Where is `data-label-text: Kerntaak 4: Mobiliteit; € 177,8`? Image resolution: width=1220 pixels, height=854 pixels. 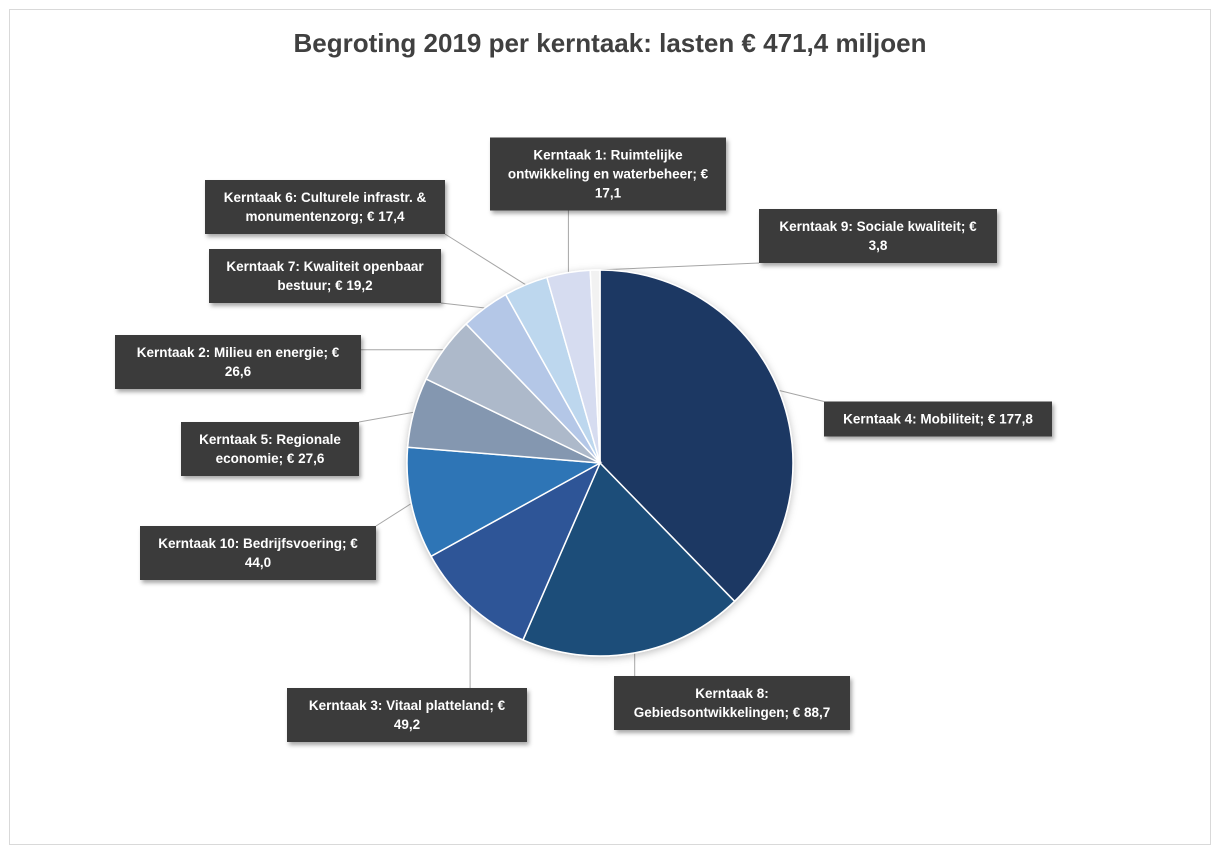
data-label-text: Kerntaak 4: Mobiliteit; € 177,8 is located at coordinates (938, 419).